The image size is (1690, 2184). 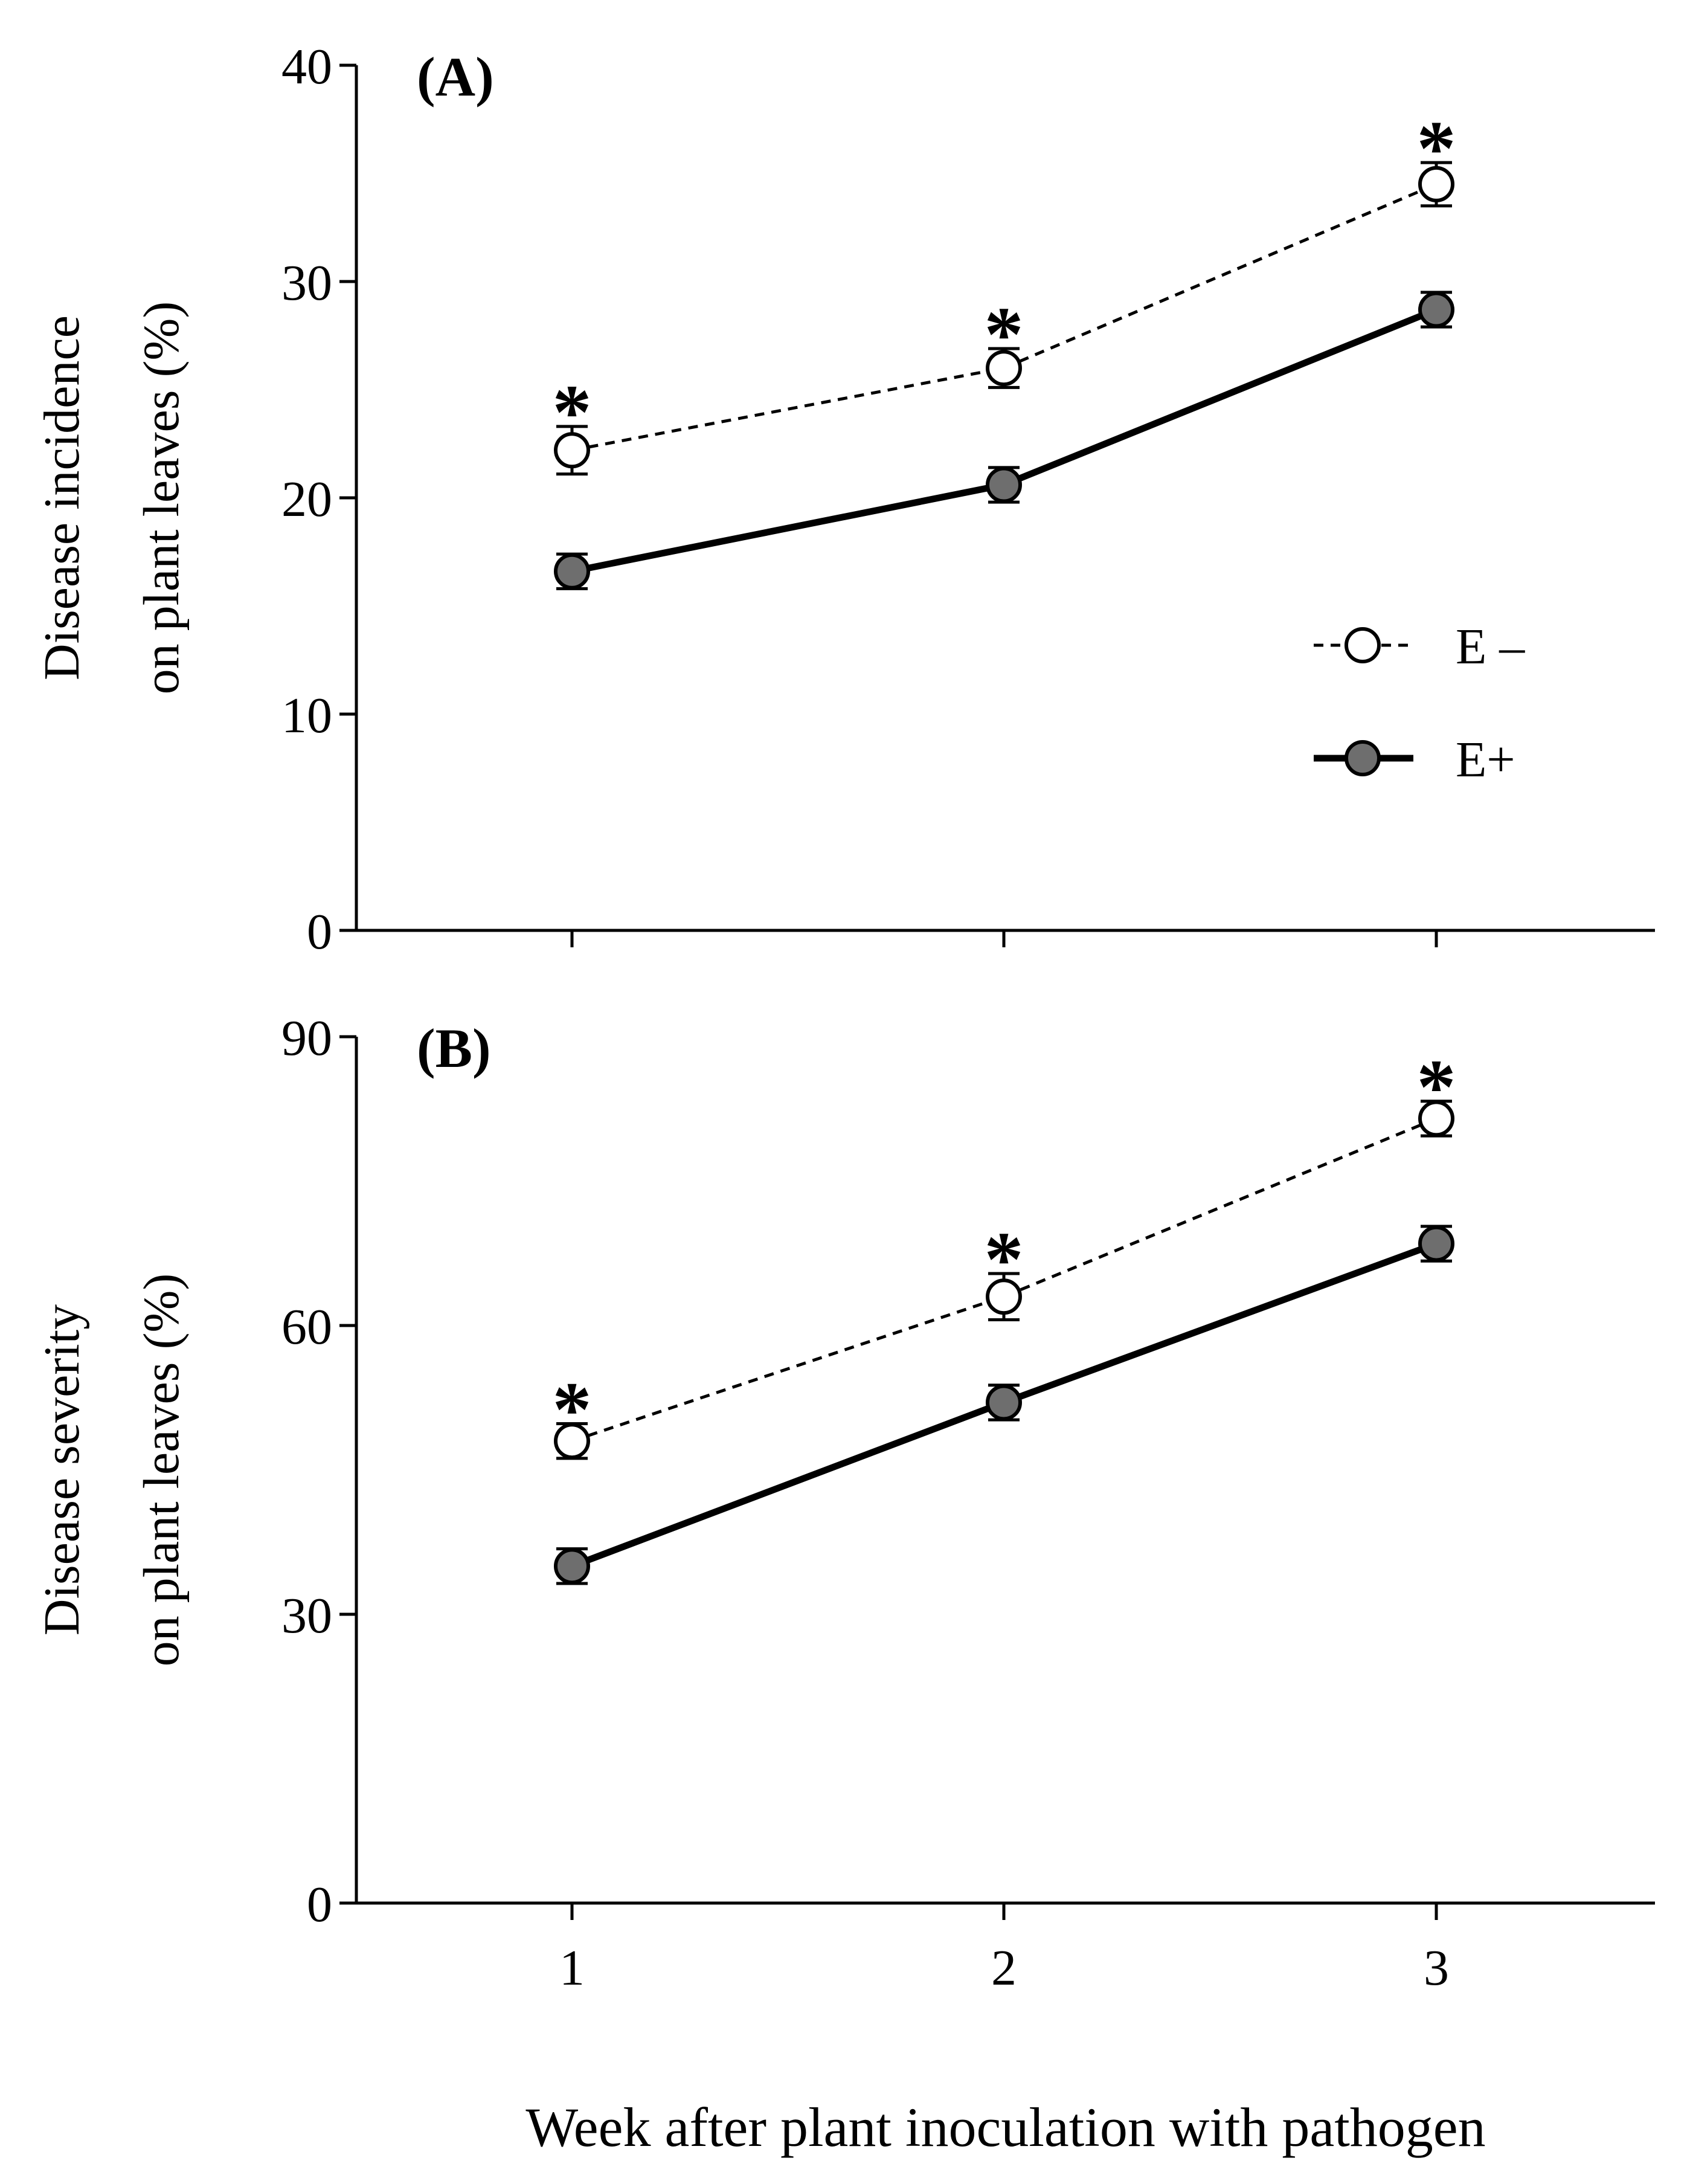 What do you see at coordinates (306, 67) in the screenshot?
I see `y-tick-label: 40` at bounding box center [306, 67].